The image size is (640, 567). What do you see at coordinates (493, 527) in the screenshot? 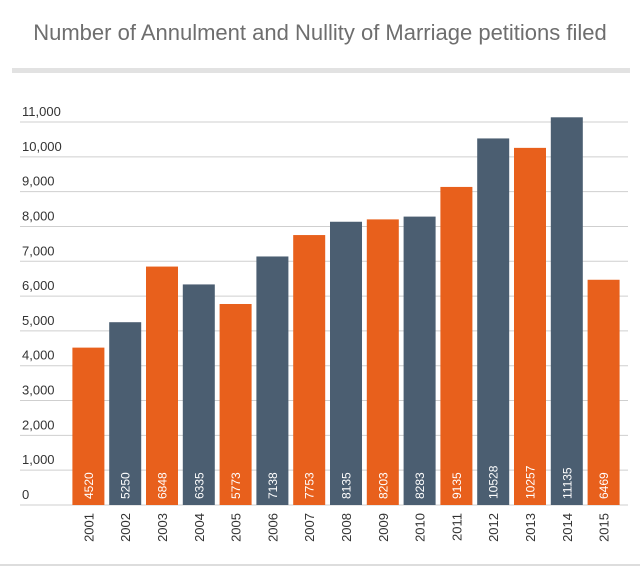
I see `x-tick-label: 2012` at bounding box center [493, 527].